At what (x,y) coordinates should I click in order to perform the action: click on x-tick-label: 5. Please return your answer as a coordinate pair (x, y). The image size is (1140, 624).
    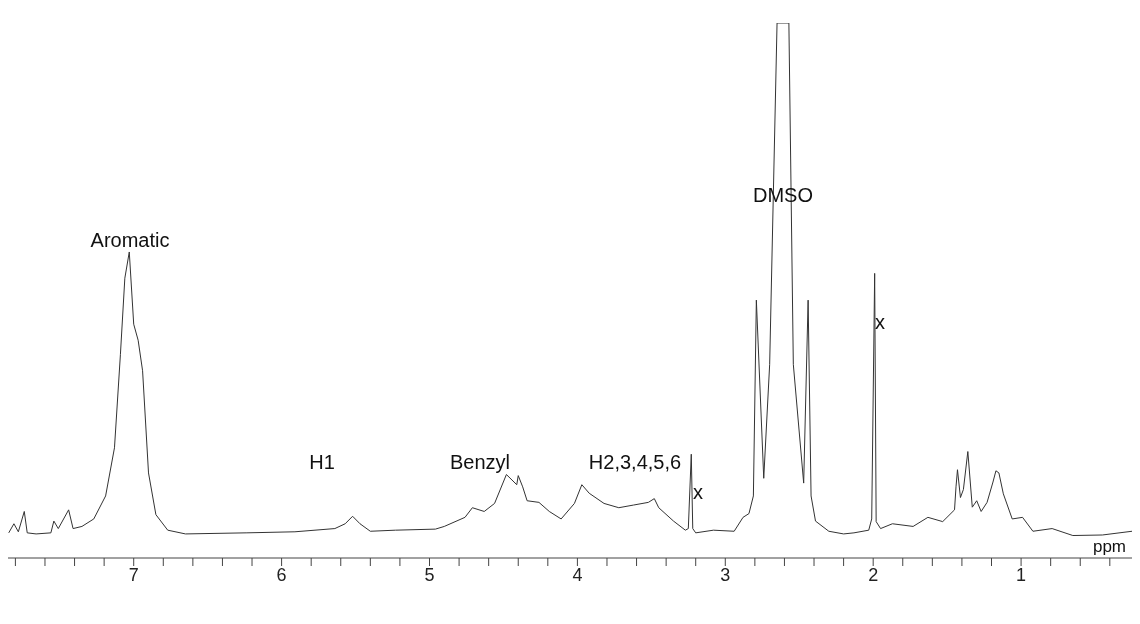
    Looking at the image, I should click on (429, 574).